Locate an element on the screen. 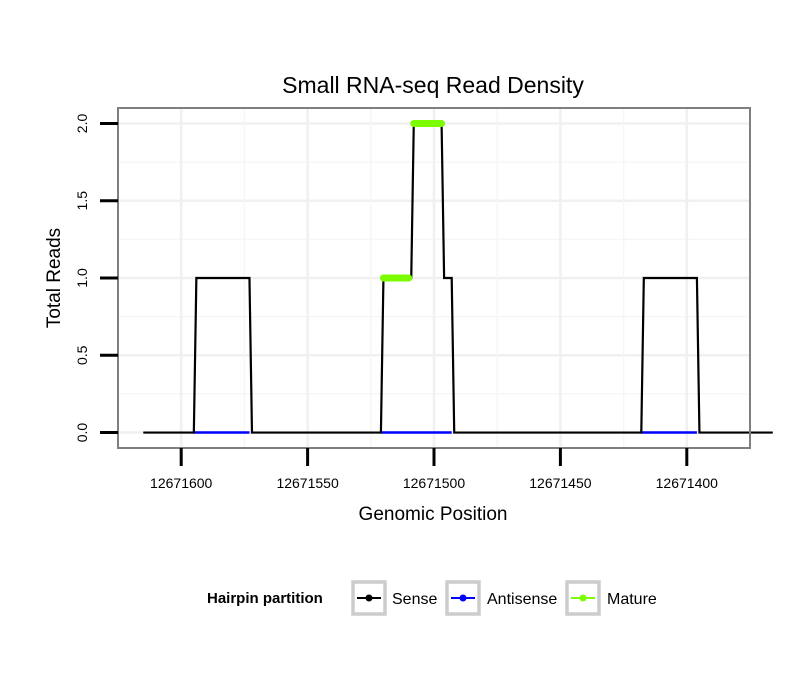 The image size is (810, 690). y-tick-label: 2.0 is located at coordinates (82, 124).